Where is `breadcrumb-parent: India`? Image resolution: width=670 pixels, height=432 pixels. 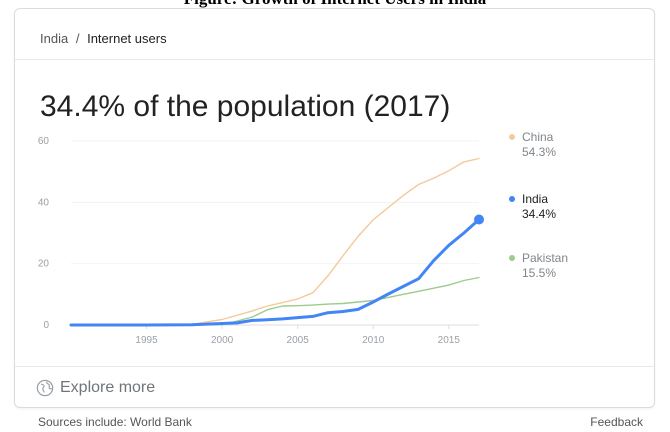
breadcrumb-parent: India is located at coordinates (54, 38).